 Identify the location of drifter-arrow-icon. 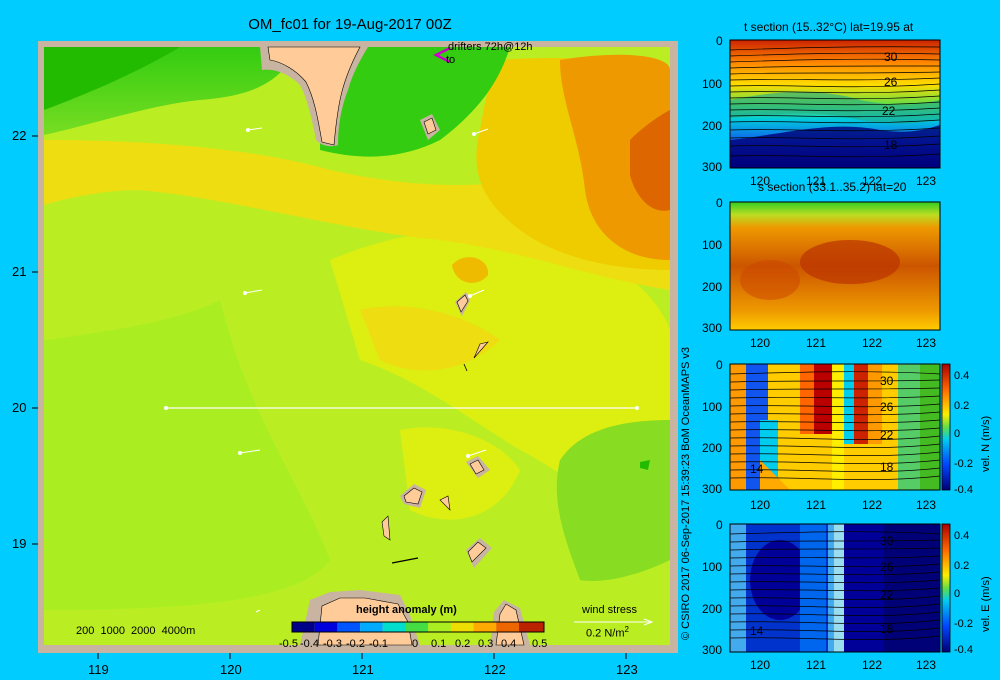
(442, 55).